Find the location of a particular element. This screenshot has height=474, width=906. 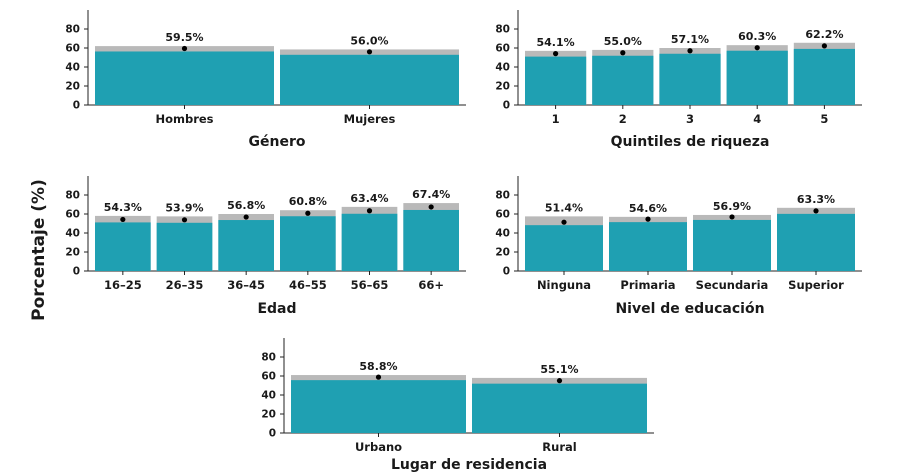

x-tick-label: Secundaria is located at coordinates (732, 285).